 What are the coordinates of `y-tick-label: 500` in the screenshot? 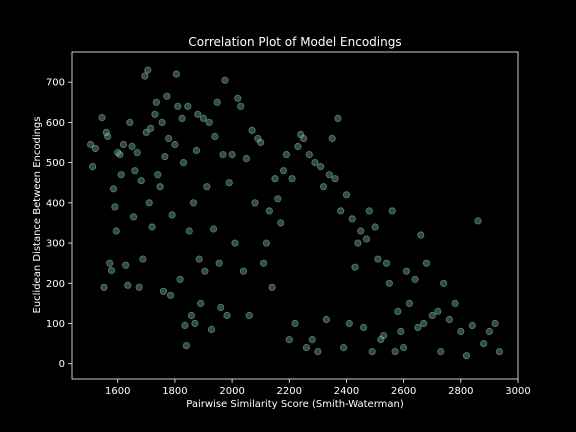 It's located at (55, 163).